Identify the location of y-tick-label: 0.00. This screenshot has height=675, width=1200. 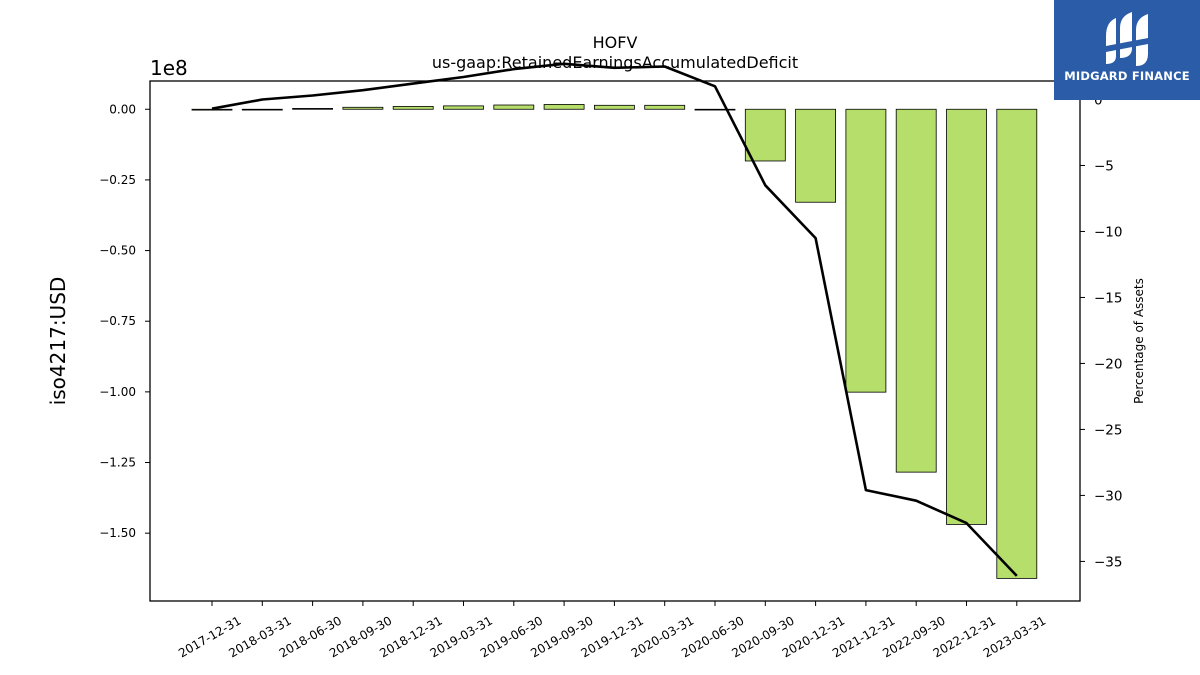
(122, 109).